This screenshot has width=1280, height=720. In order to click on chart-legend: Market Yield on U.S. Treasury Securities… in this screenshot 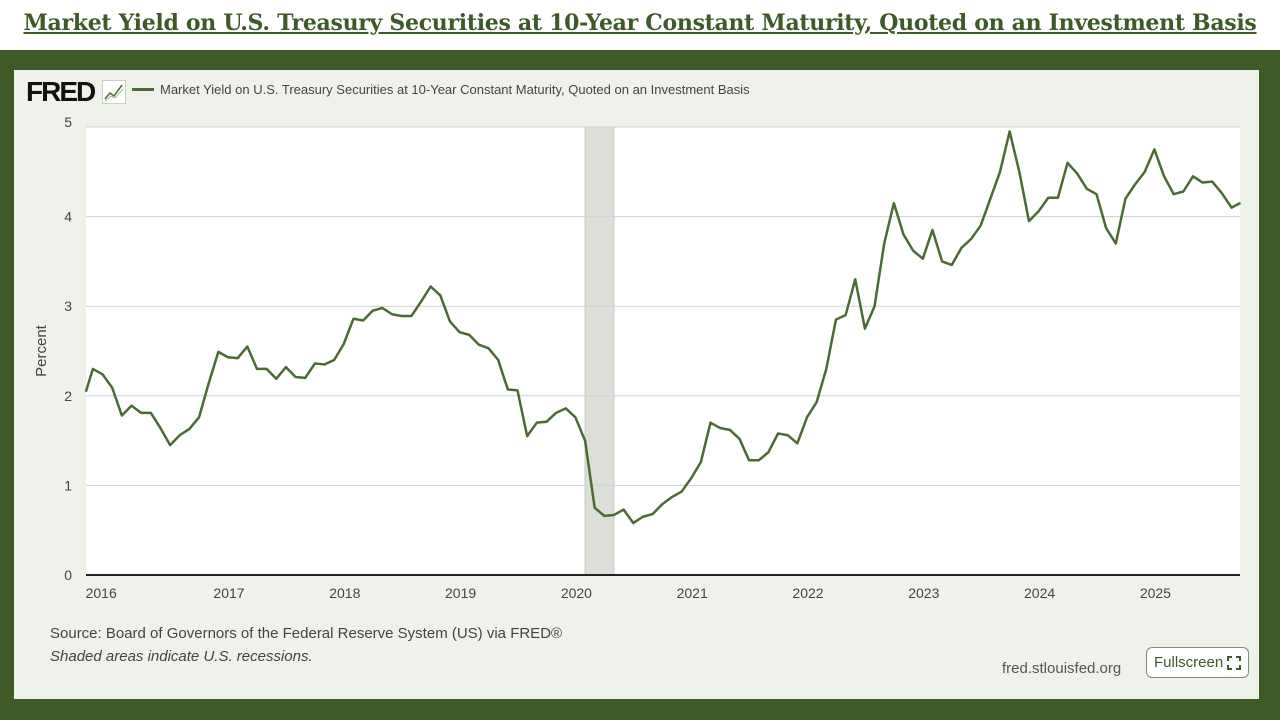, I will do `click(441, 89)`.